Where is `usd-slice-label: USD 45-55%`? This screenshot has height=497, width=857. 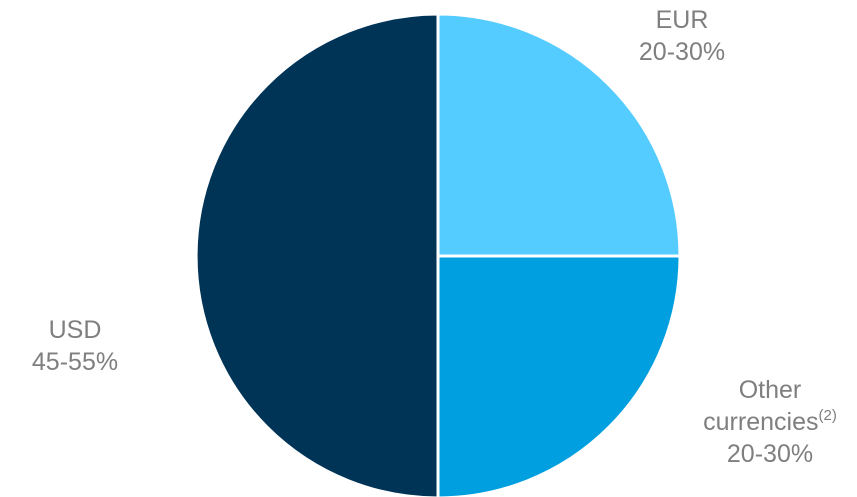 usd-slice-label: USD 45-55% is located at coordinates (75, 346).